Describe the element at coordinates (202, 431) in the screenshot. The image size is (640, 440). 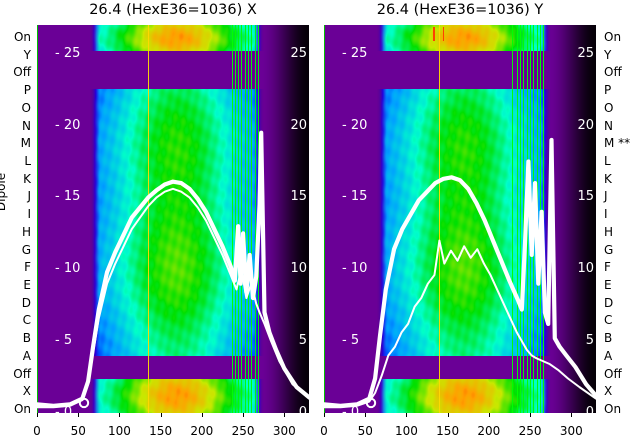
I see `x-axis-tick-label: 200` at that location.